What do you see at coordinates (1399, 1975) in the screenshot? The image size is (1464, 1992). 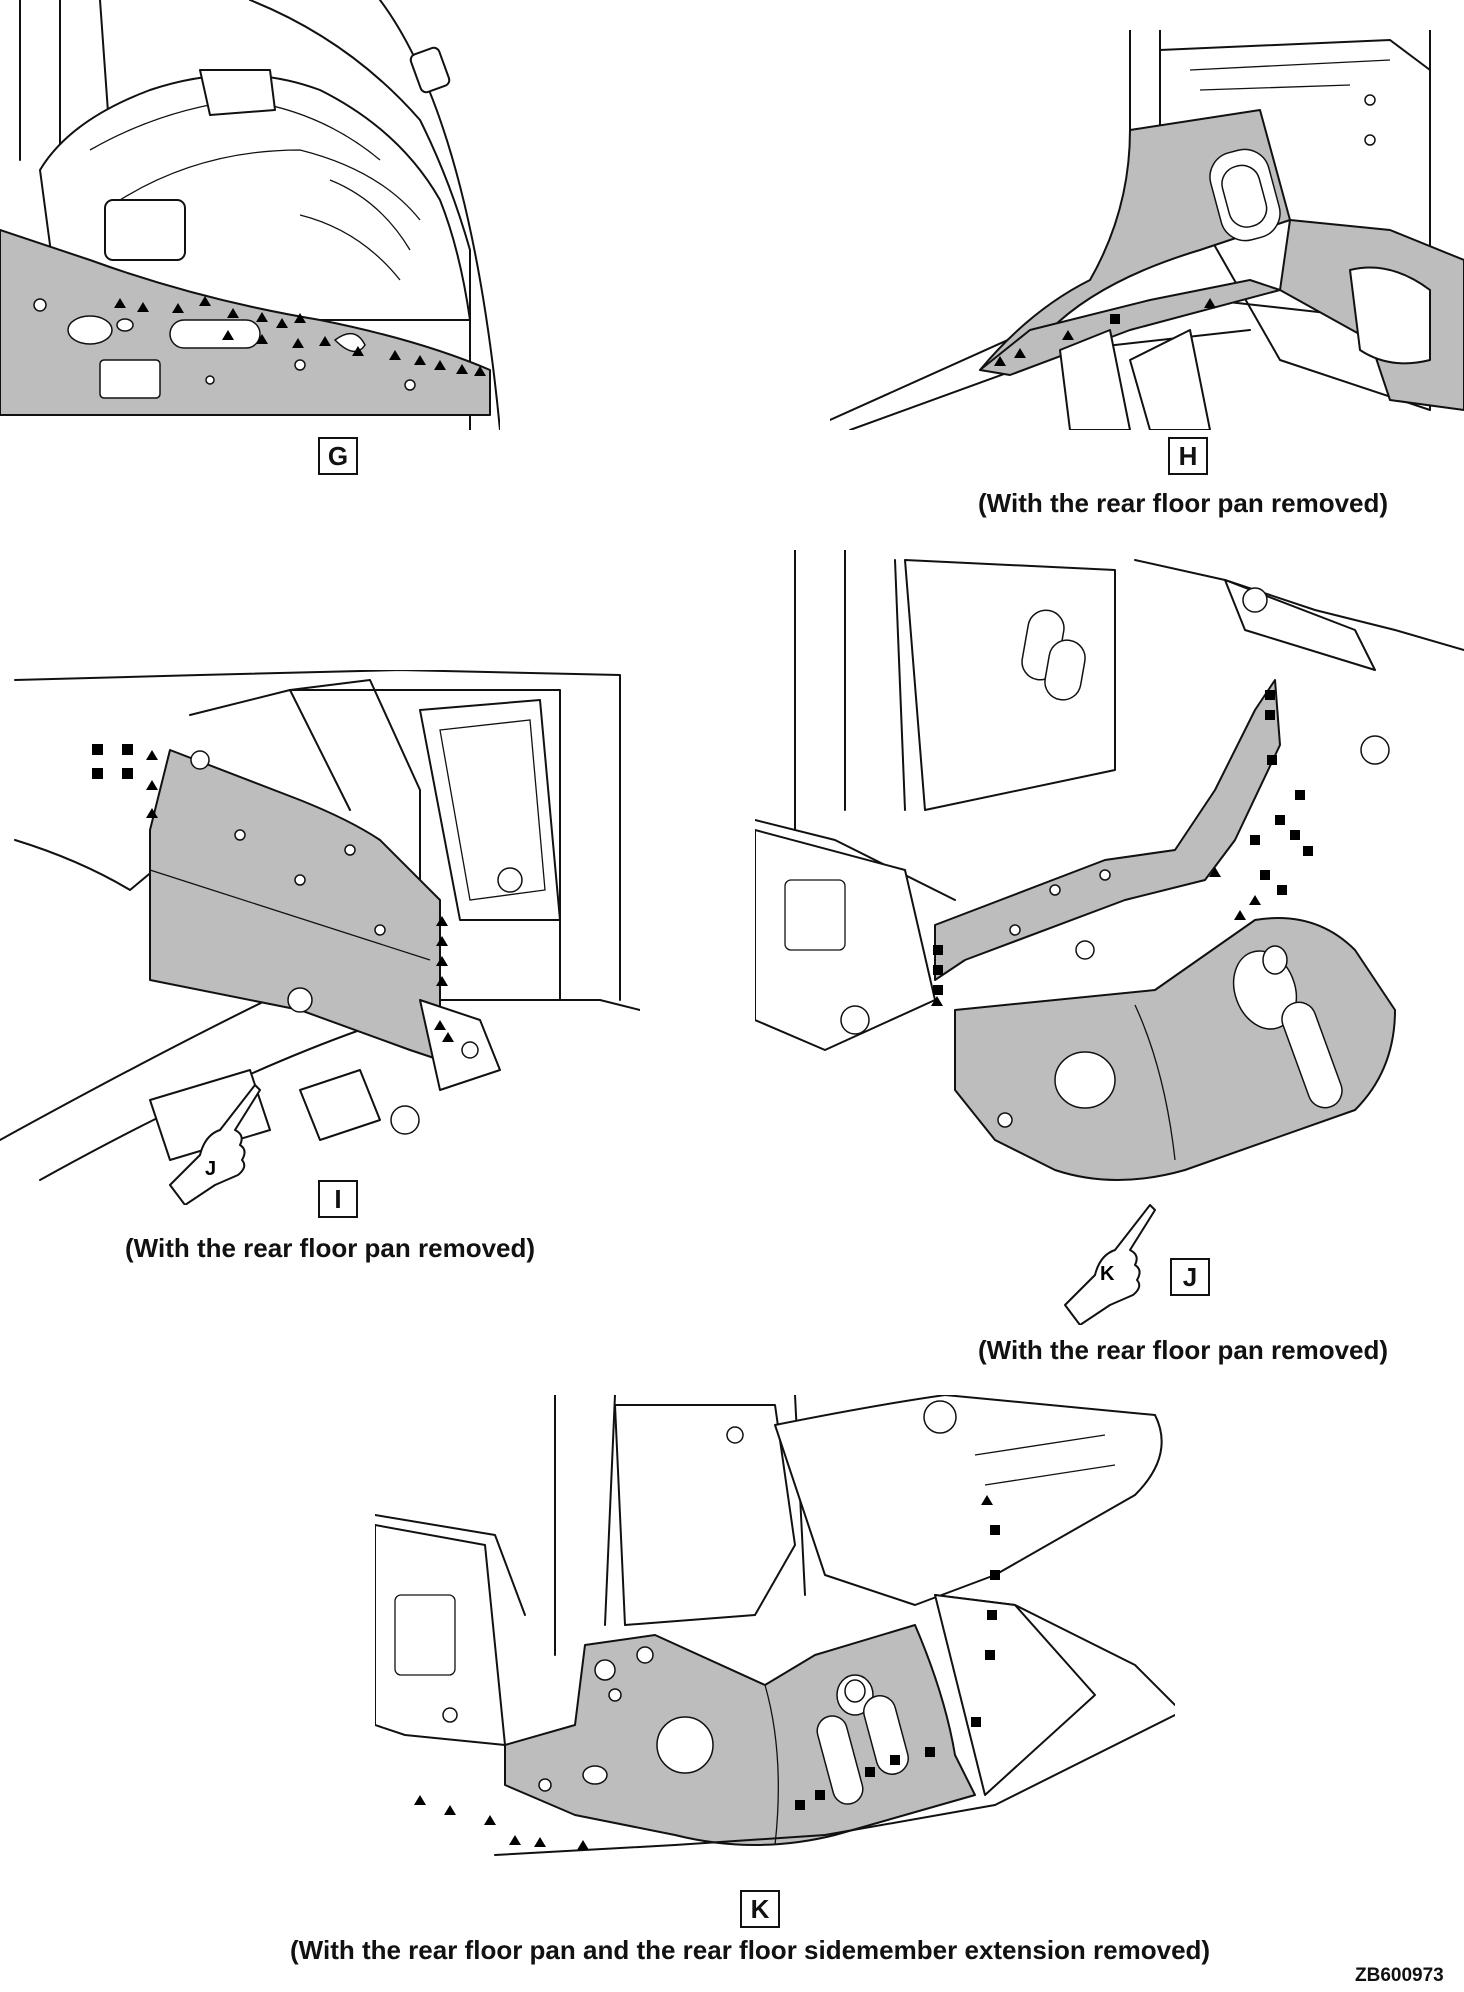 I see `reference-code: ZB600973` at bounding box center [1399, 1975].